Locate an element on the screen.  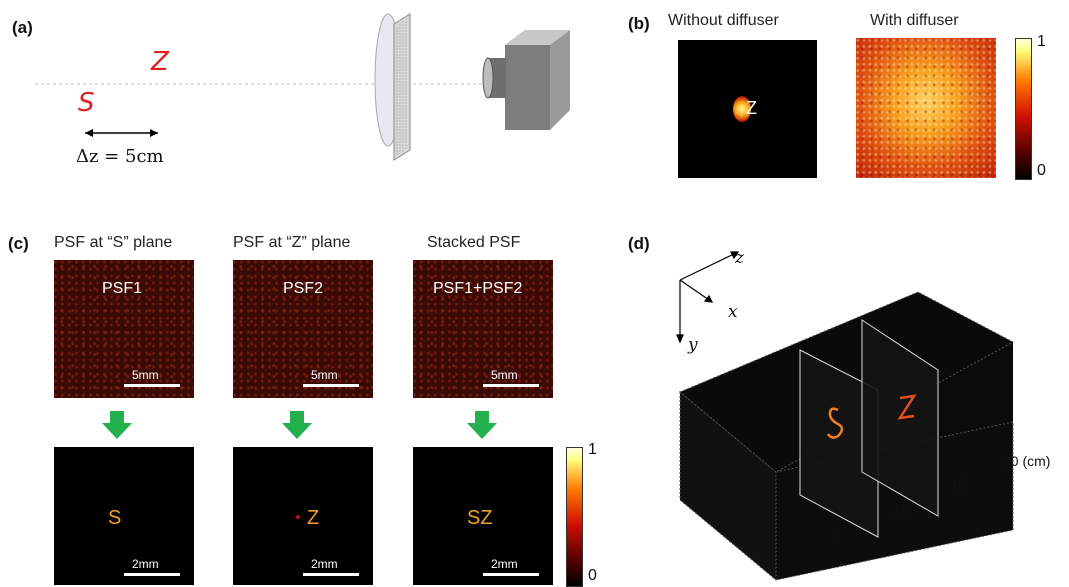
psf1-image: PSF1 5mm is located at coordinates (124, 329).